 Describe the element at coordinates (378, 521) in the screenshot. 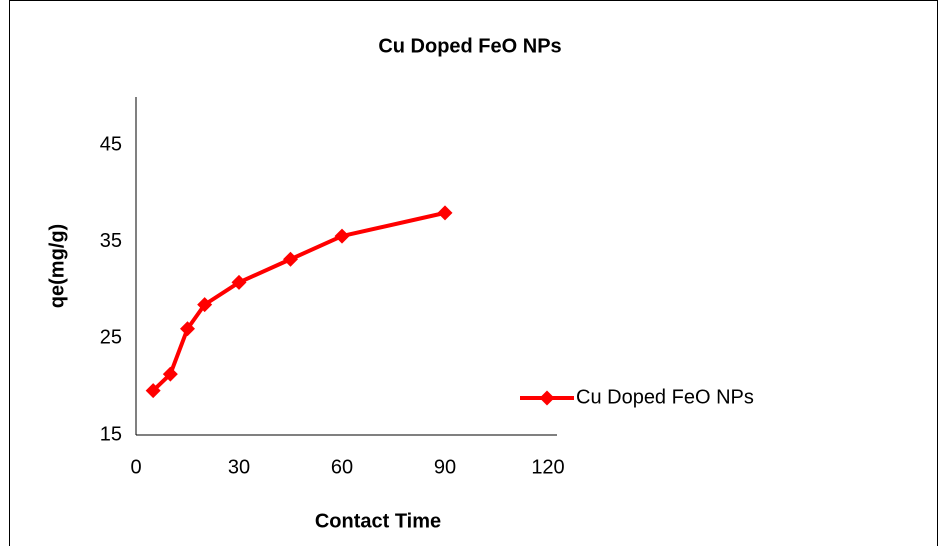

I see `x-axis-label: Contact Time` at that location.